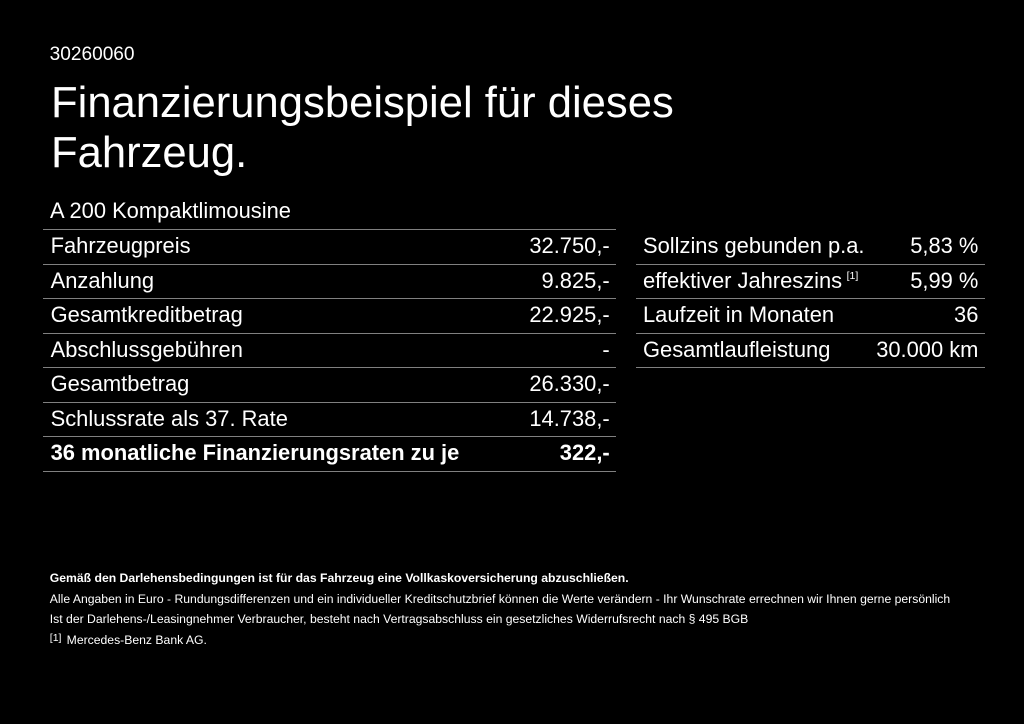  What do you see at coordinates (743, 280) in the screenshot?
I see `condition-row-label-text: effektiver Jahreszins` at bounding box center [743, 280].